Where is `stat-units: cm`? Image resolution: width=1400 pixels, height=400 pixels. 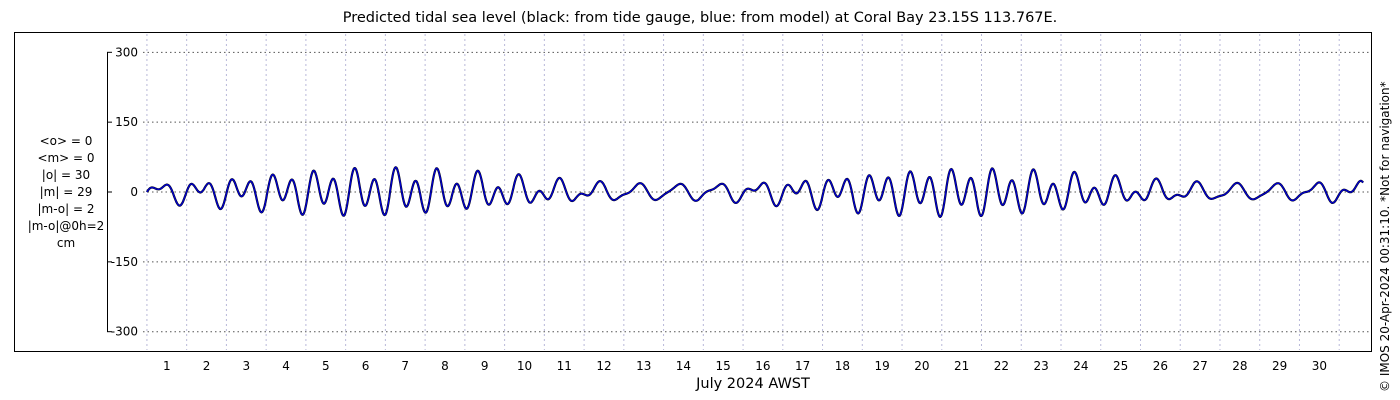
stat-units: cm is located at coordinates (66, 243).